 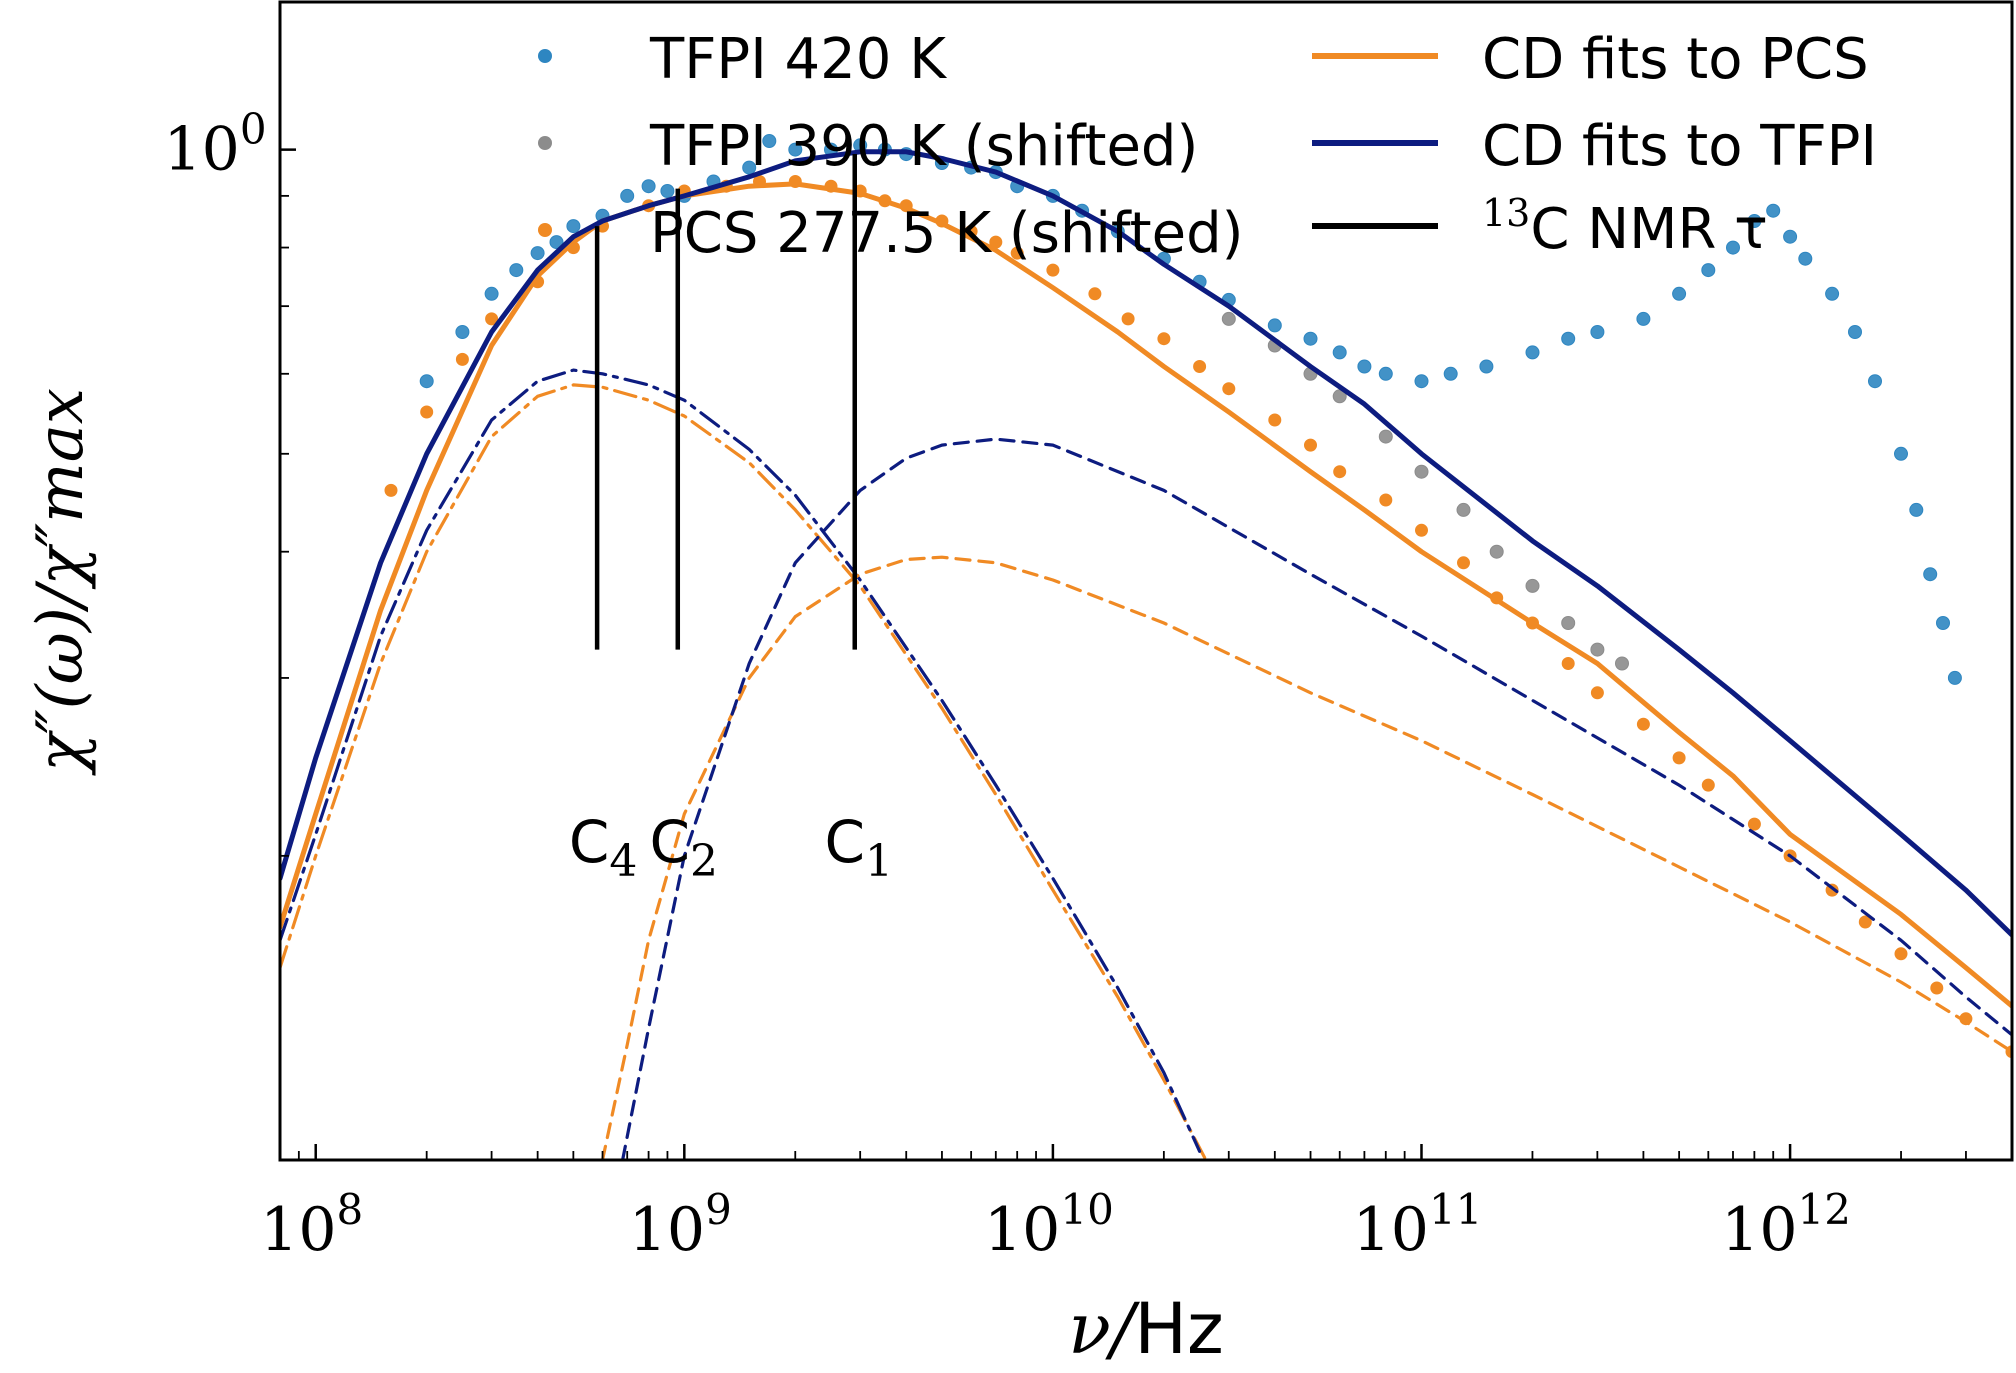 What do you see at coordinates (603, 847) in the screenshot?
I see `nmr-marker-label-4: C4` at bounding box center [603, 847].